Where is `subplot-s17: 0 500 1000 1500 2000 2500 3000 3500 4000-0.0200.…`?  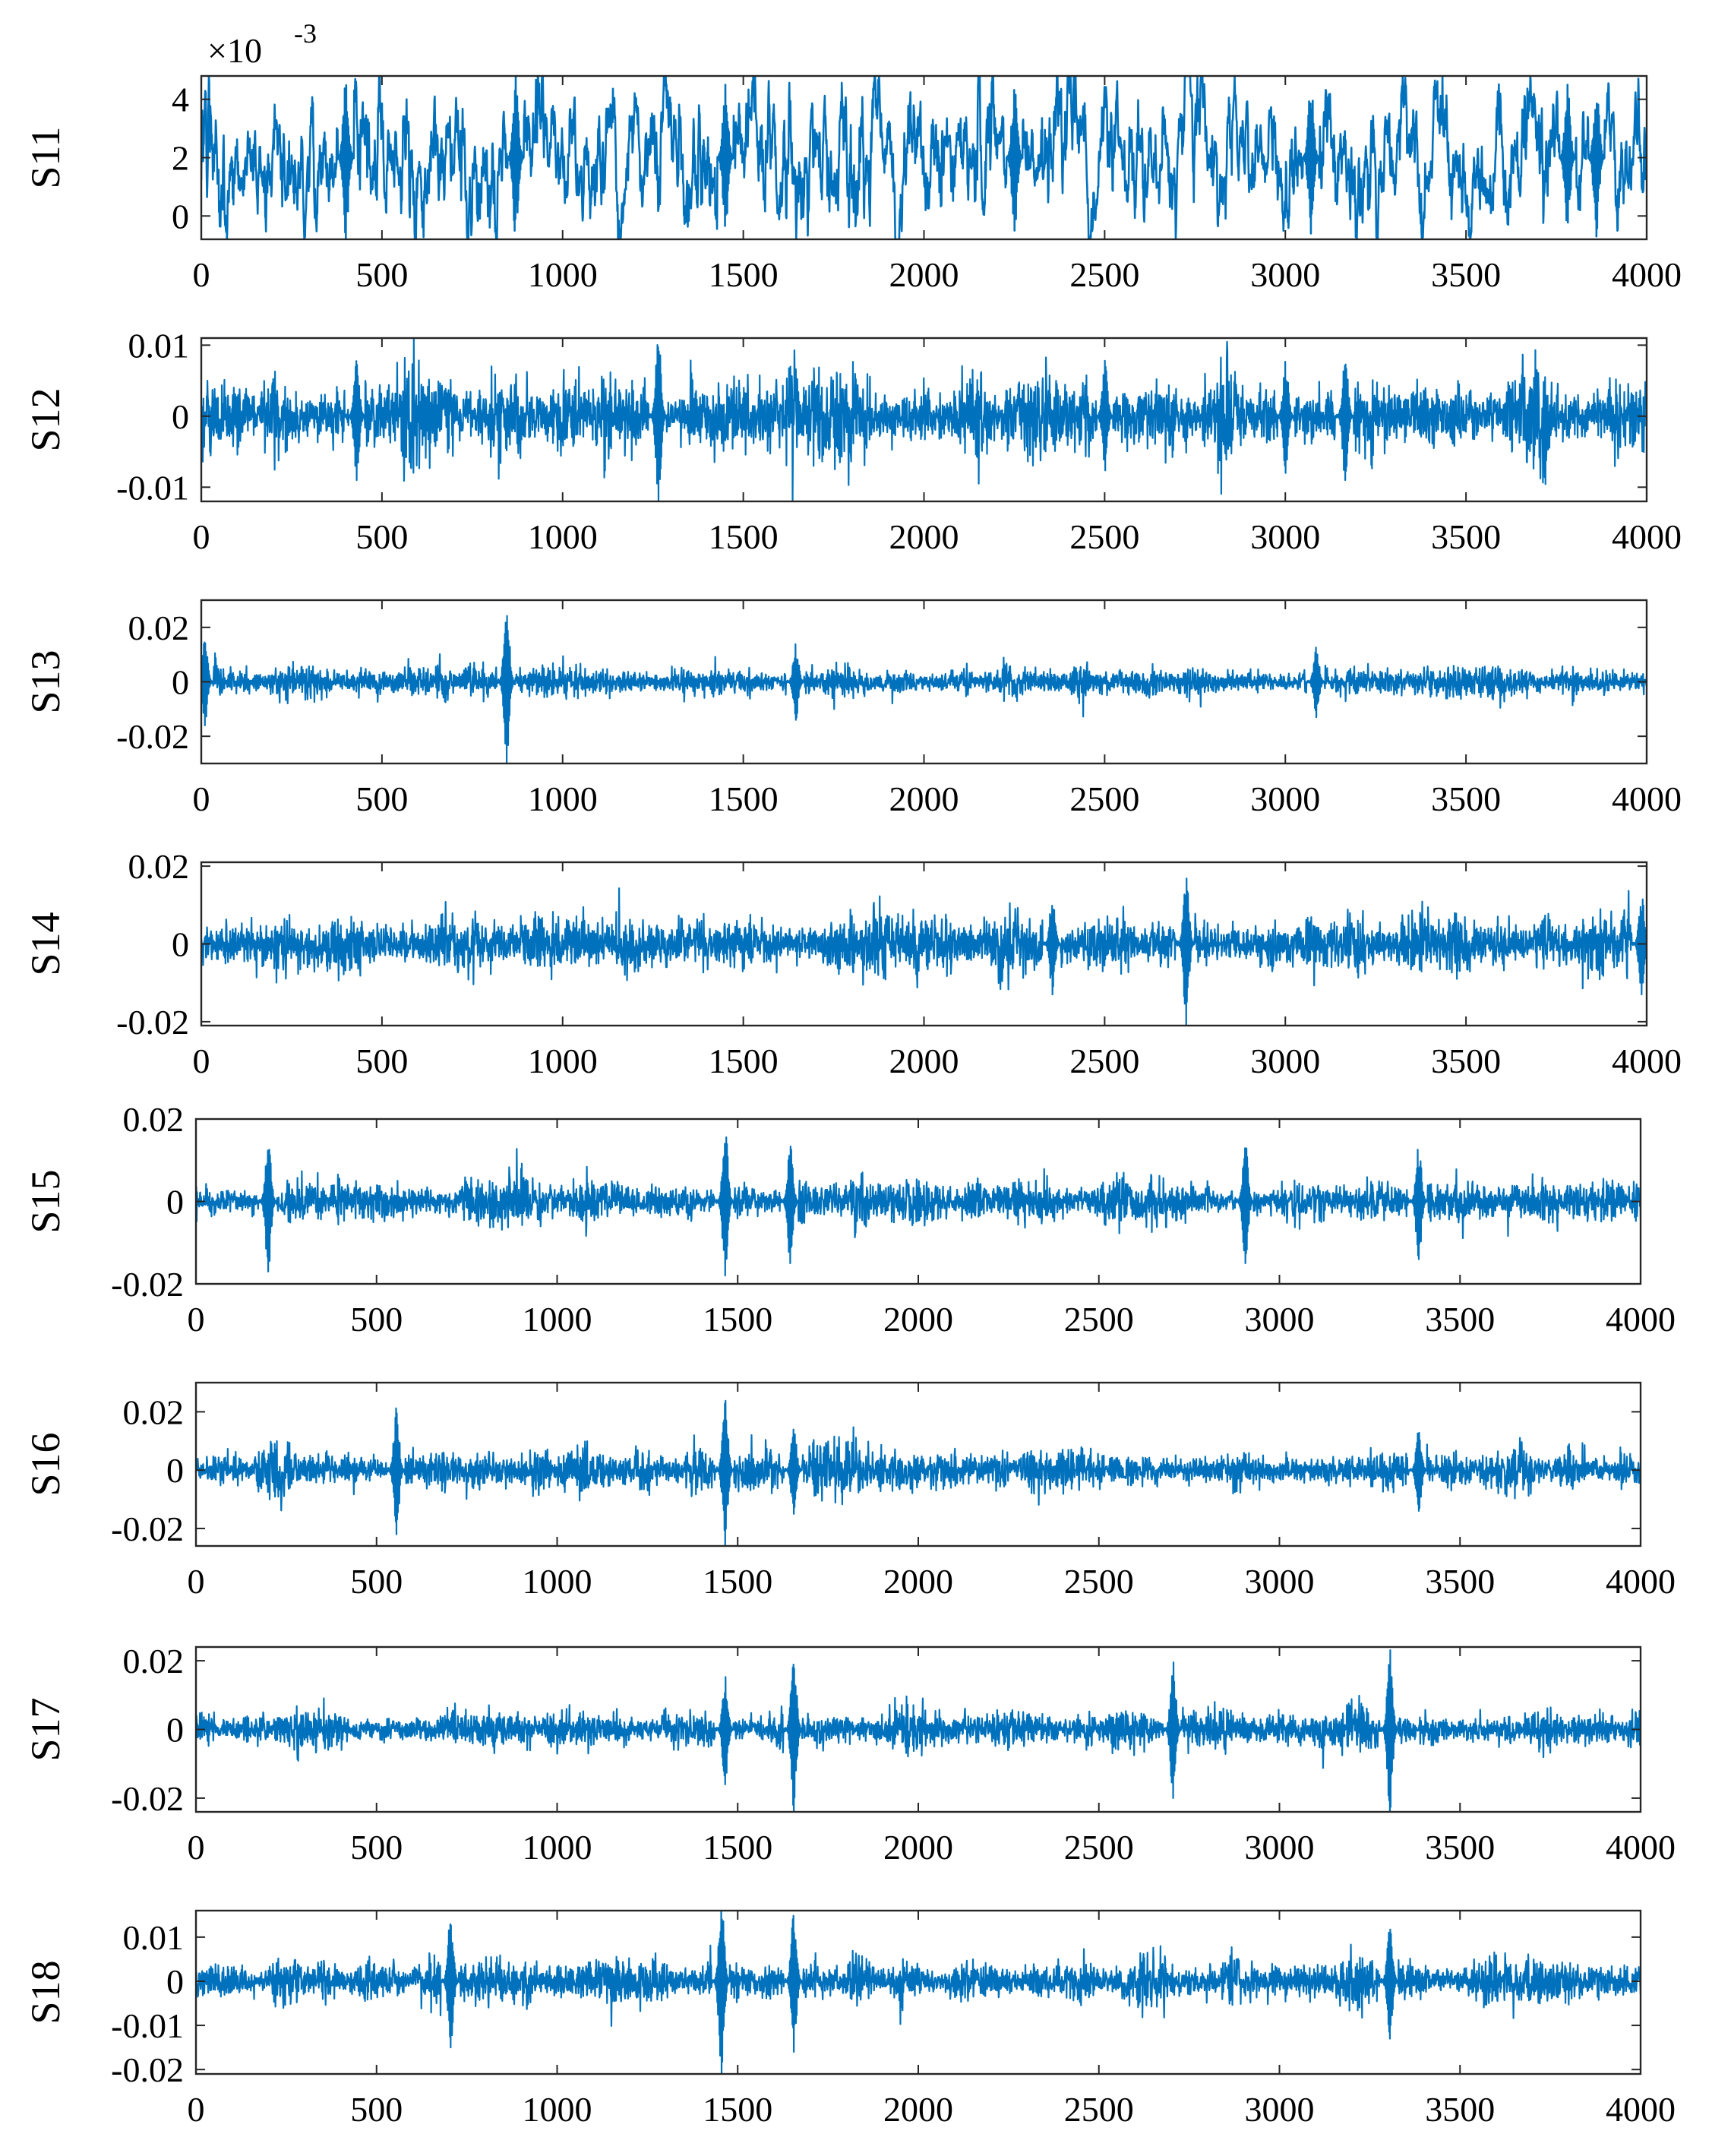
subplot-s17: 0 500 1000 1500 2000 2500 3000 3500 4000-0.0200.… is located at coordinates (849, 1754).